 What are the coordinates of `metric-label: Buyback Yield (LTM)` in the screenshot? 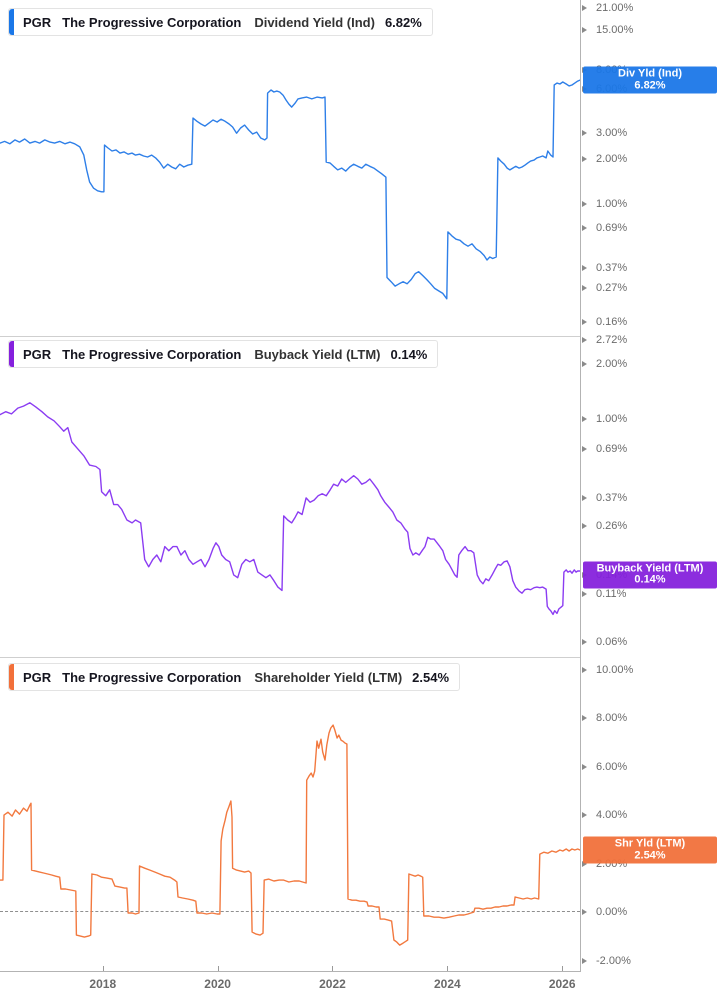 It's located at (317, 354).